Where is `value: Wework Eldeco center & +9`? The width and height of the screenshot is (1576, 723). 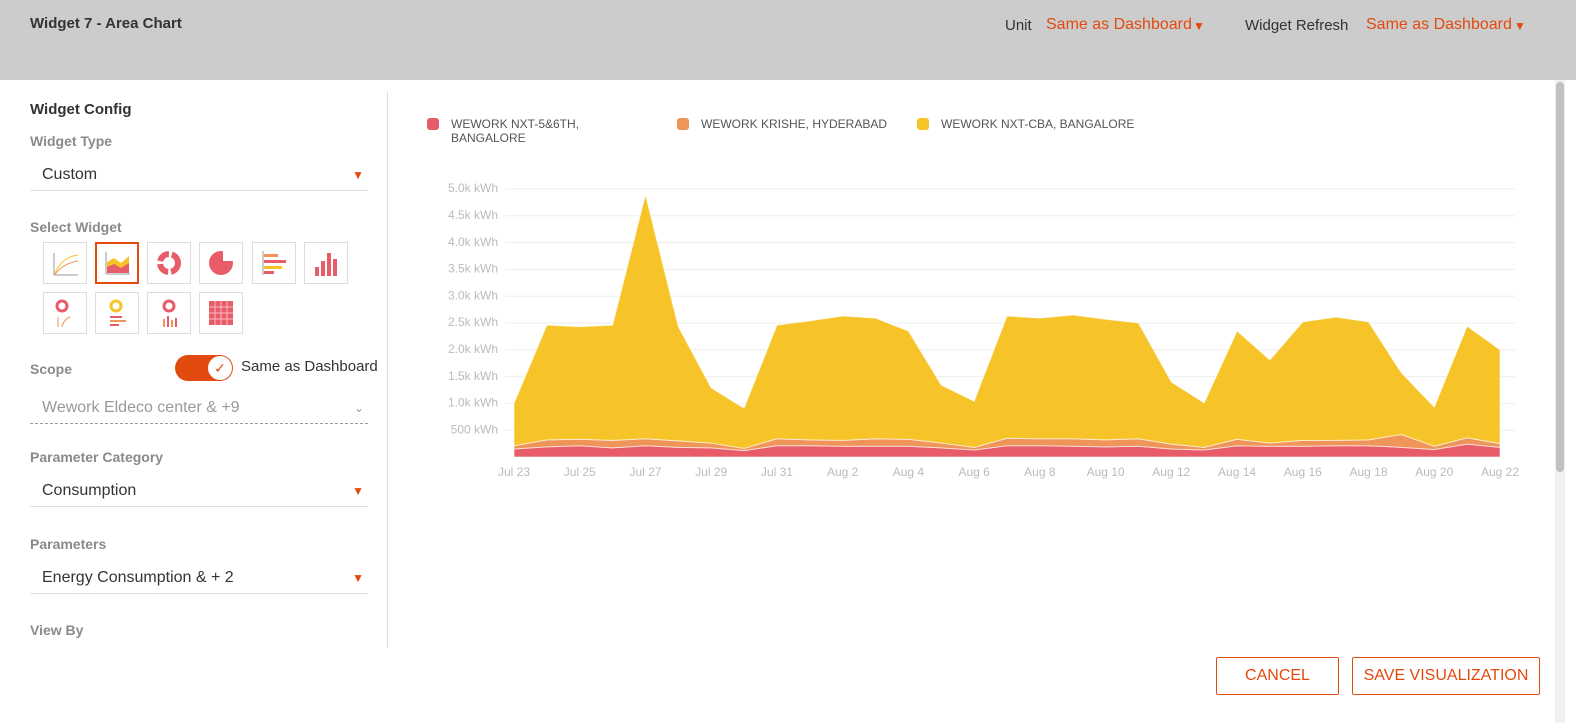 value: Wework Eldeco center & +9 is located at coordinates (141, 407).